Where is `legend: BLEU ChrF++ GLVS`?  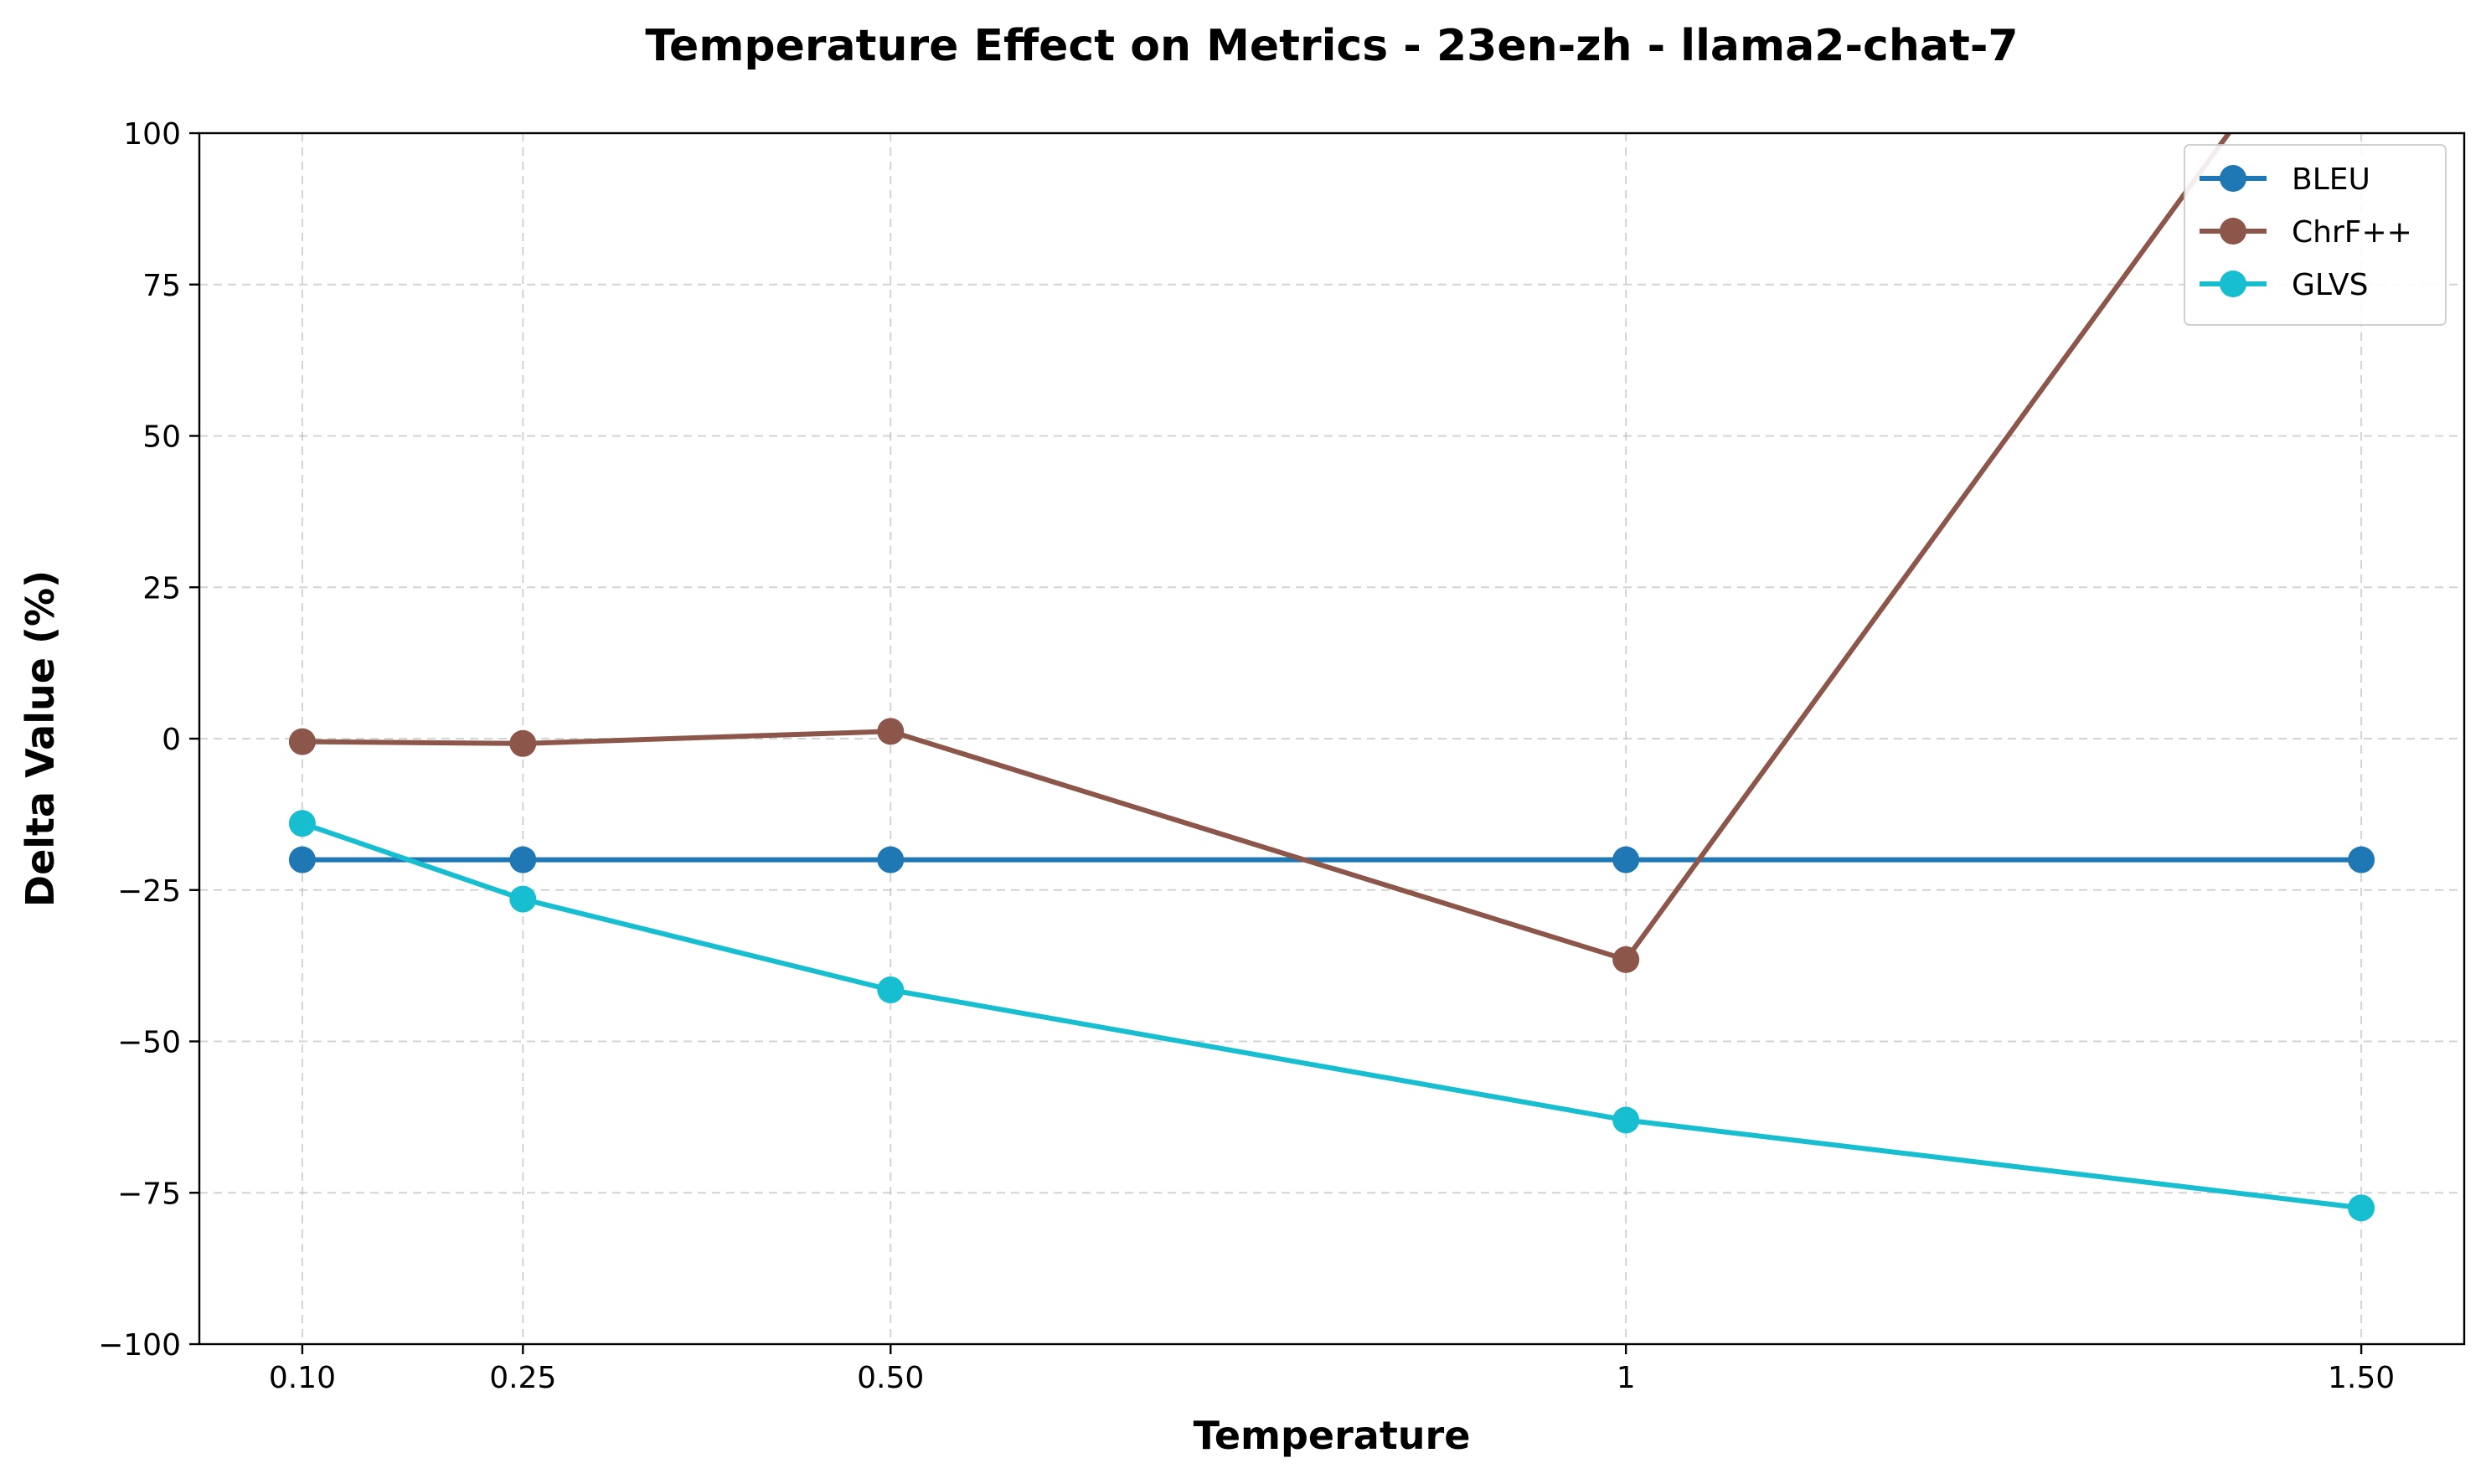 legend: BLEU ChrF++ GLVS is located at coordinates (2315, 235).